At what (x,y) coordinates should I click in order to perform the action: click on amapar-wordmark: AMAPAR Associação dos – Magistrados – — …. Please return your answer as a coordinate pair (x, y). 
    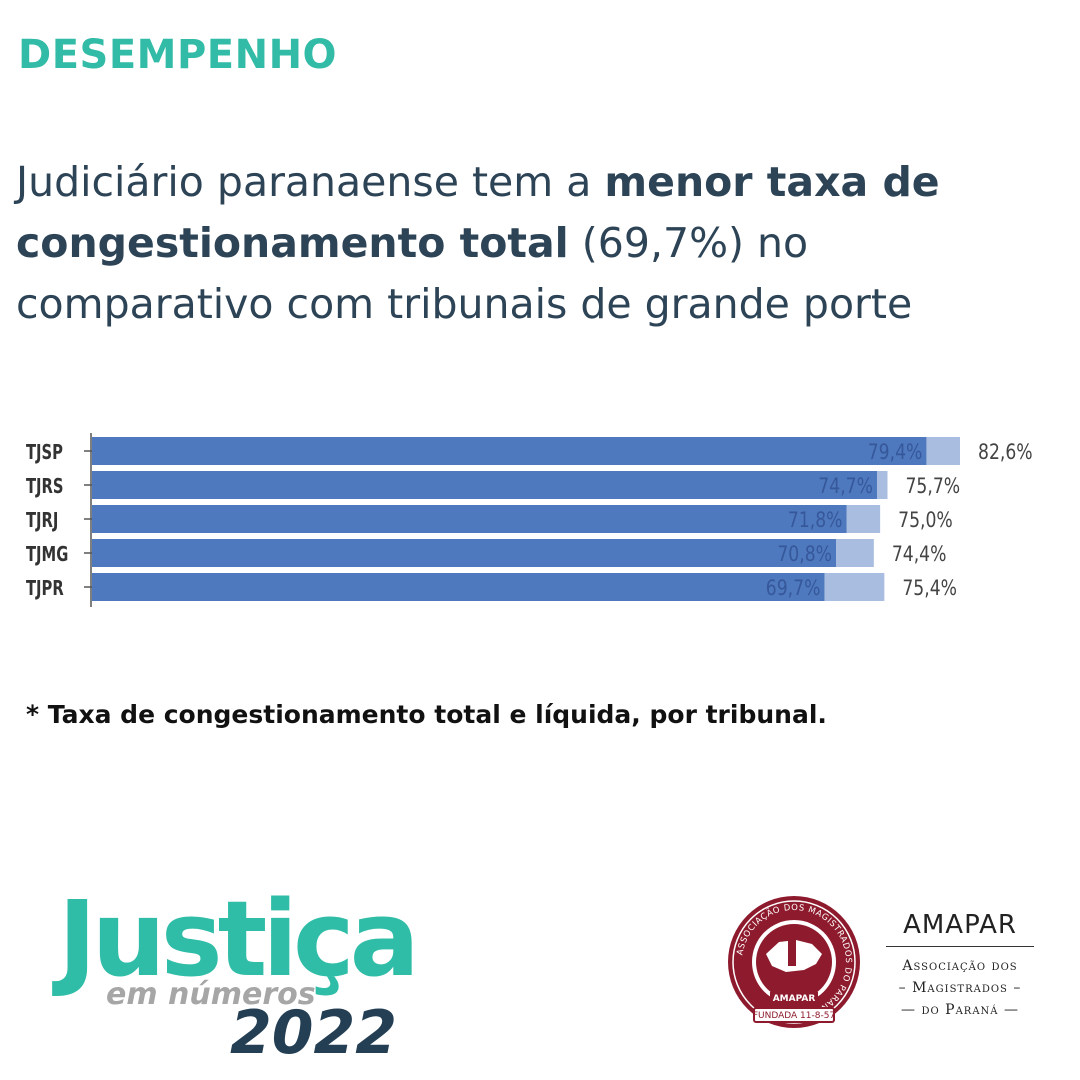
    Looking at the image, I should click on (960, 965).